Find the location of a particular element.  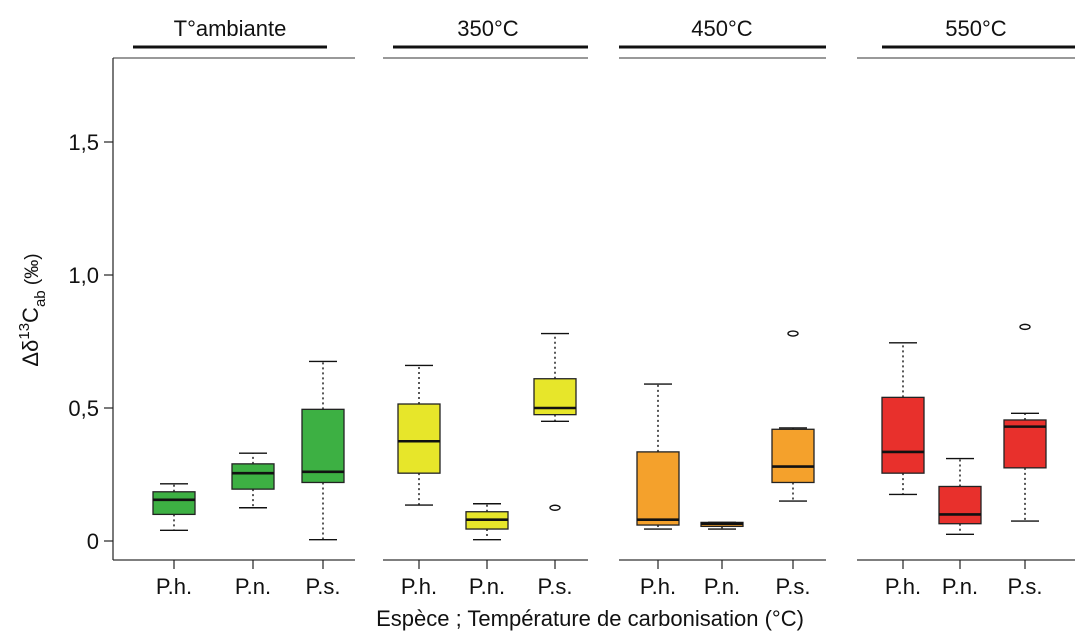

y-axis-title-superscript: 13 is located at coordinates (24, 331).